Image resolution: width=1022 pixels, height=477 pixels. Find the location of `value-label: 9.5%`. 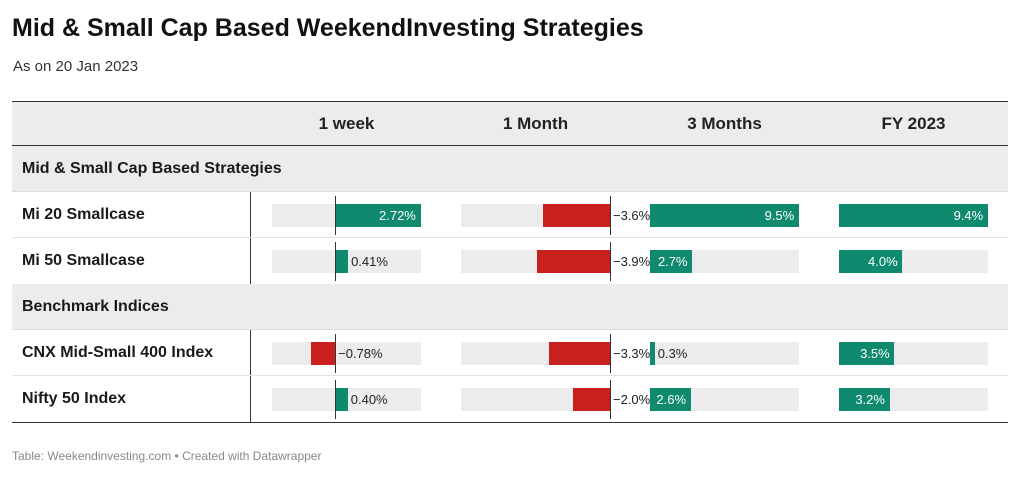

value-label: 9.5% is located at coordinates (779, 215).